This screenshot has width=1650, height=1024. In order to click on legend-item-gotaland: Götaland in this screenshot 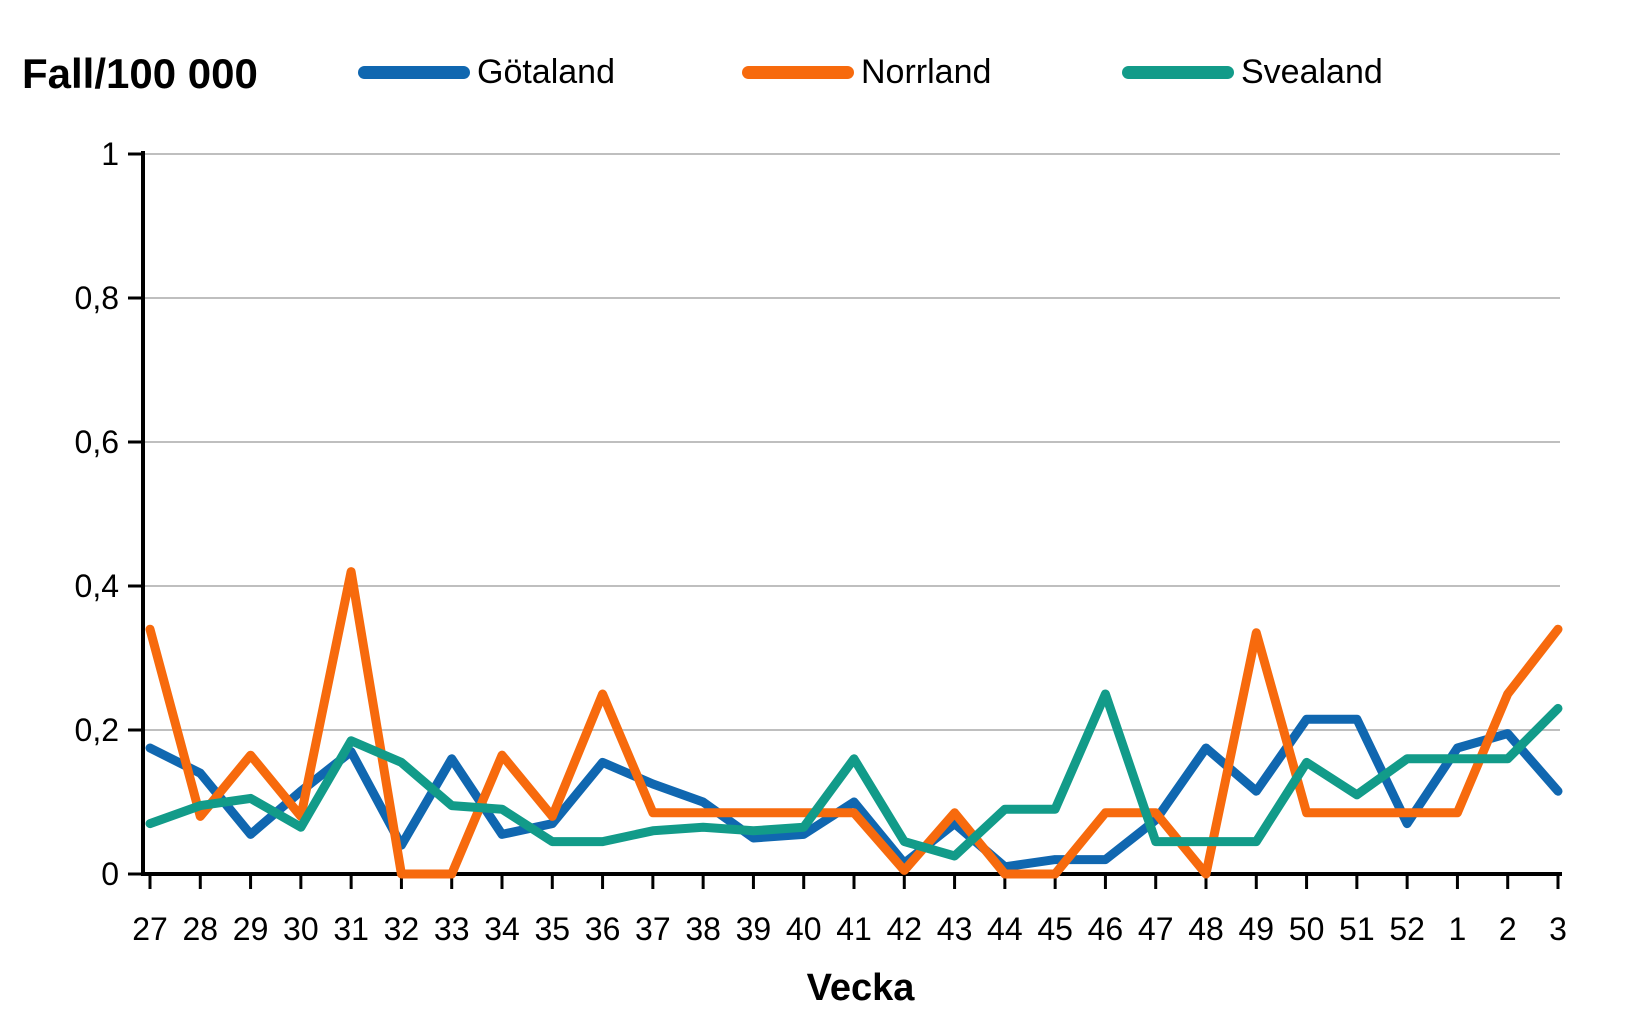, I will do `click(486, 72)`.